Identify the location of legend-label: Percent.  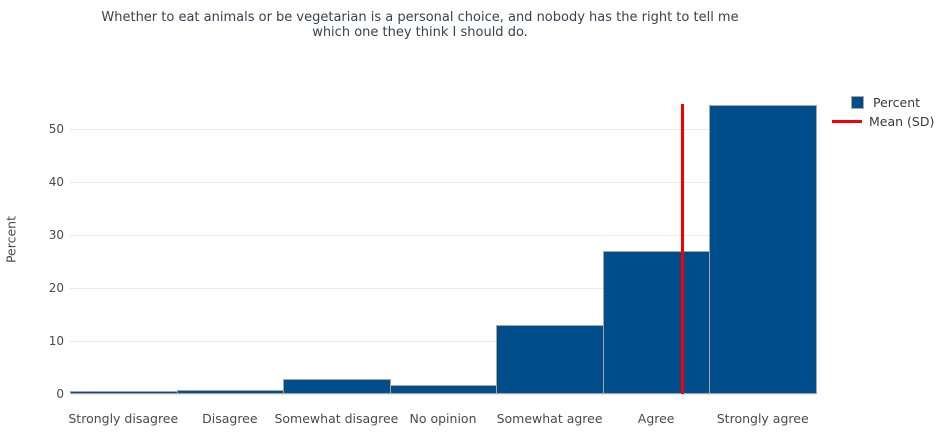
(897, 102).